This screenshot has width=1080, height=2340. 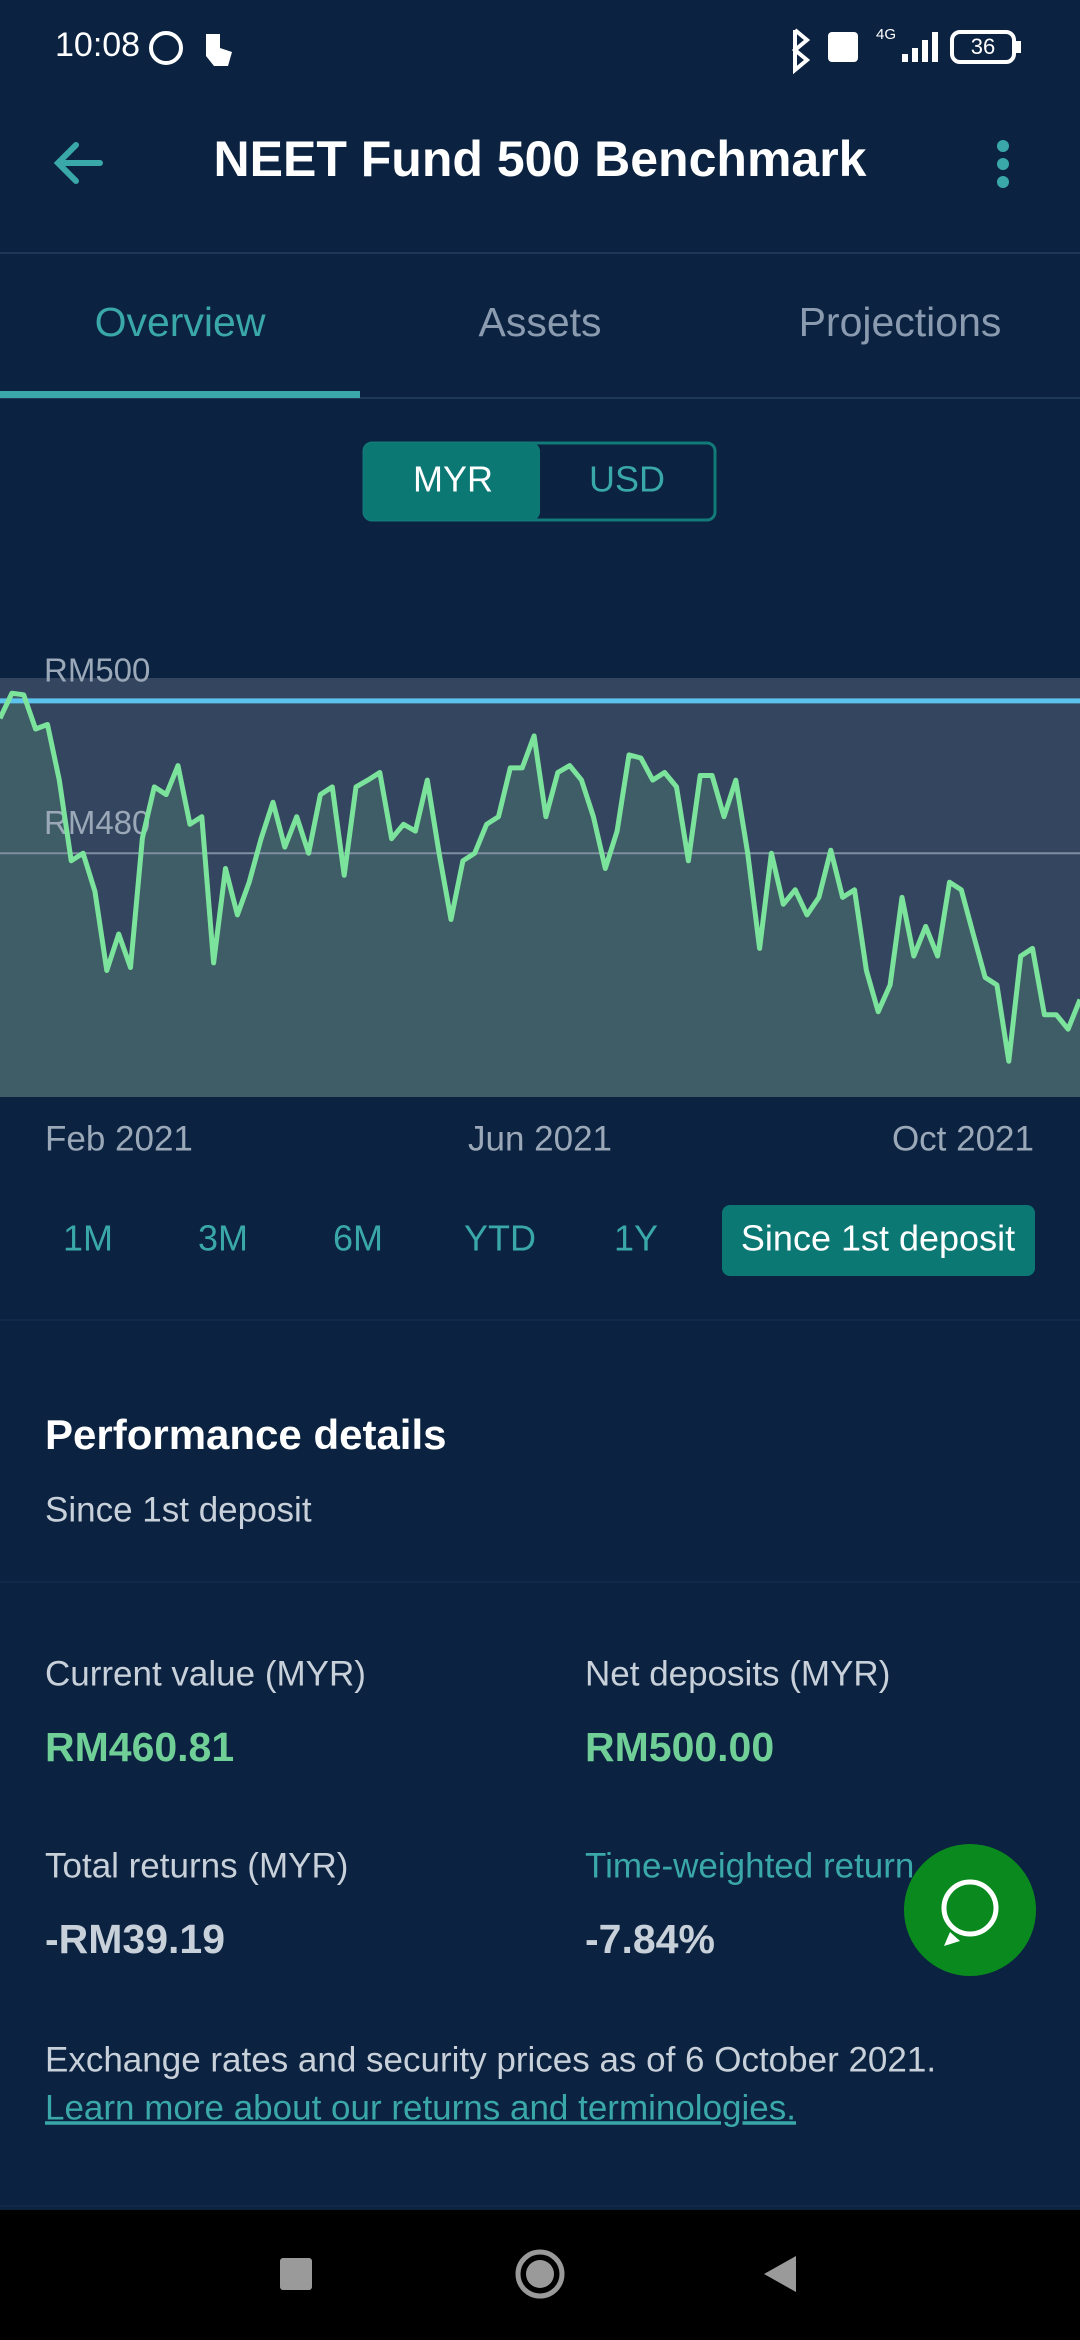 What do you see at coordinates (205, 1673) in the screenshot?
I see `metric-label: Current value (MYR)` at bounding box center [205, 1673].